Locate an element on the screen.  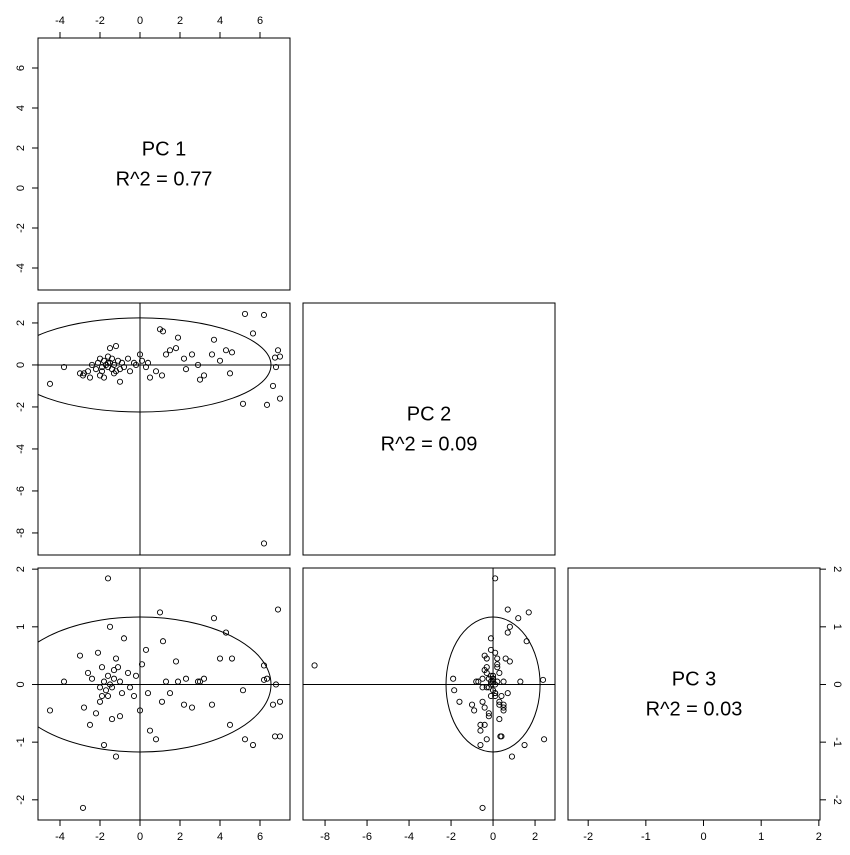
diagonal-label: PC 3 is located at coordinates (694, 679).